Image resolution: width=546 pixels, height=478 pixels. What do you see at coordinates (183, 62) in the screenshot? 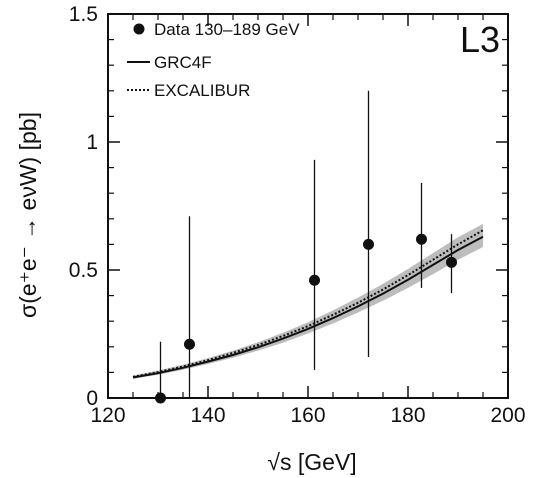
I see `legend-label-grc4f: GRC4F` at bounding box center [183, 62].